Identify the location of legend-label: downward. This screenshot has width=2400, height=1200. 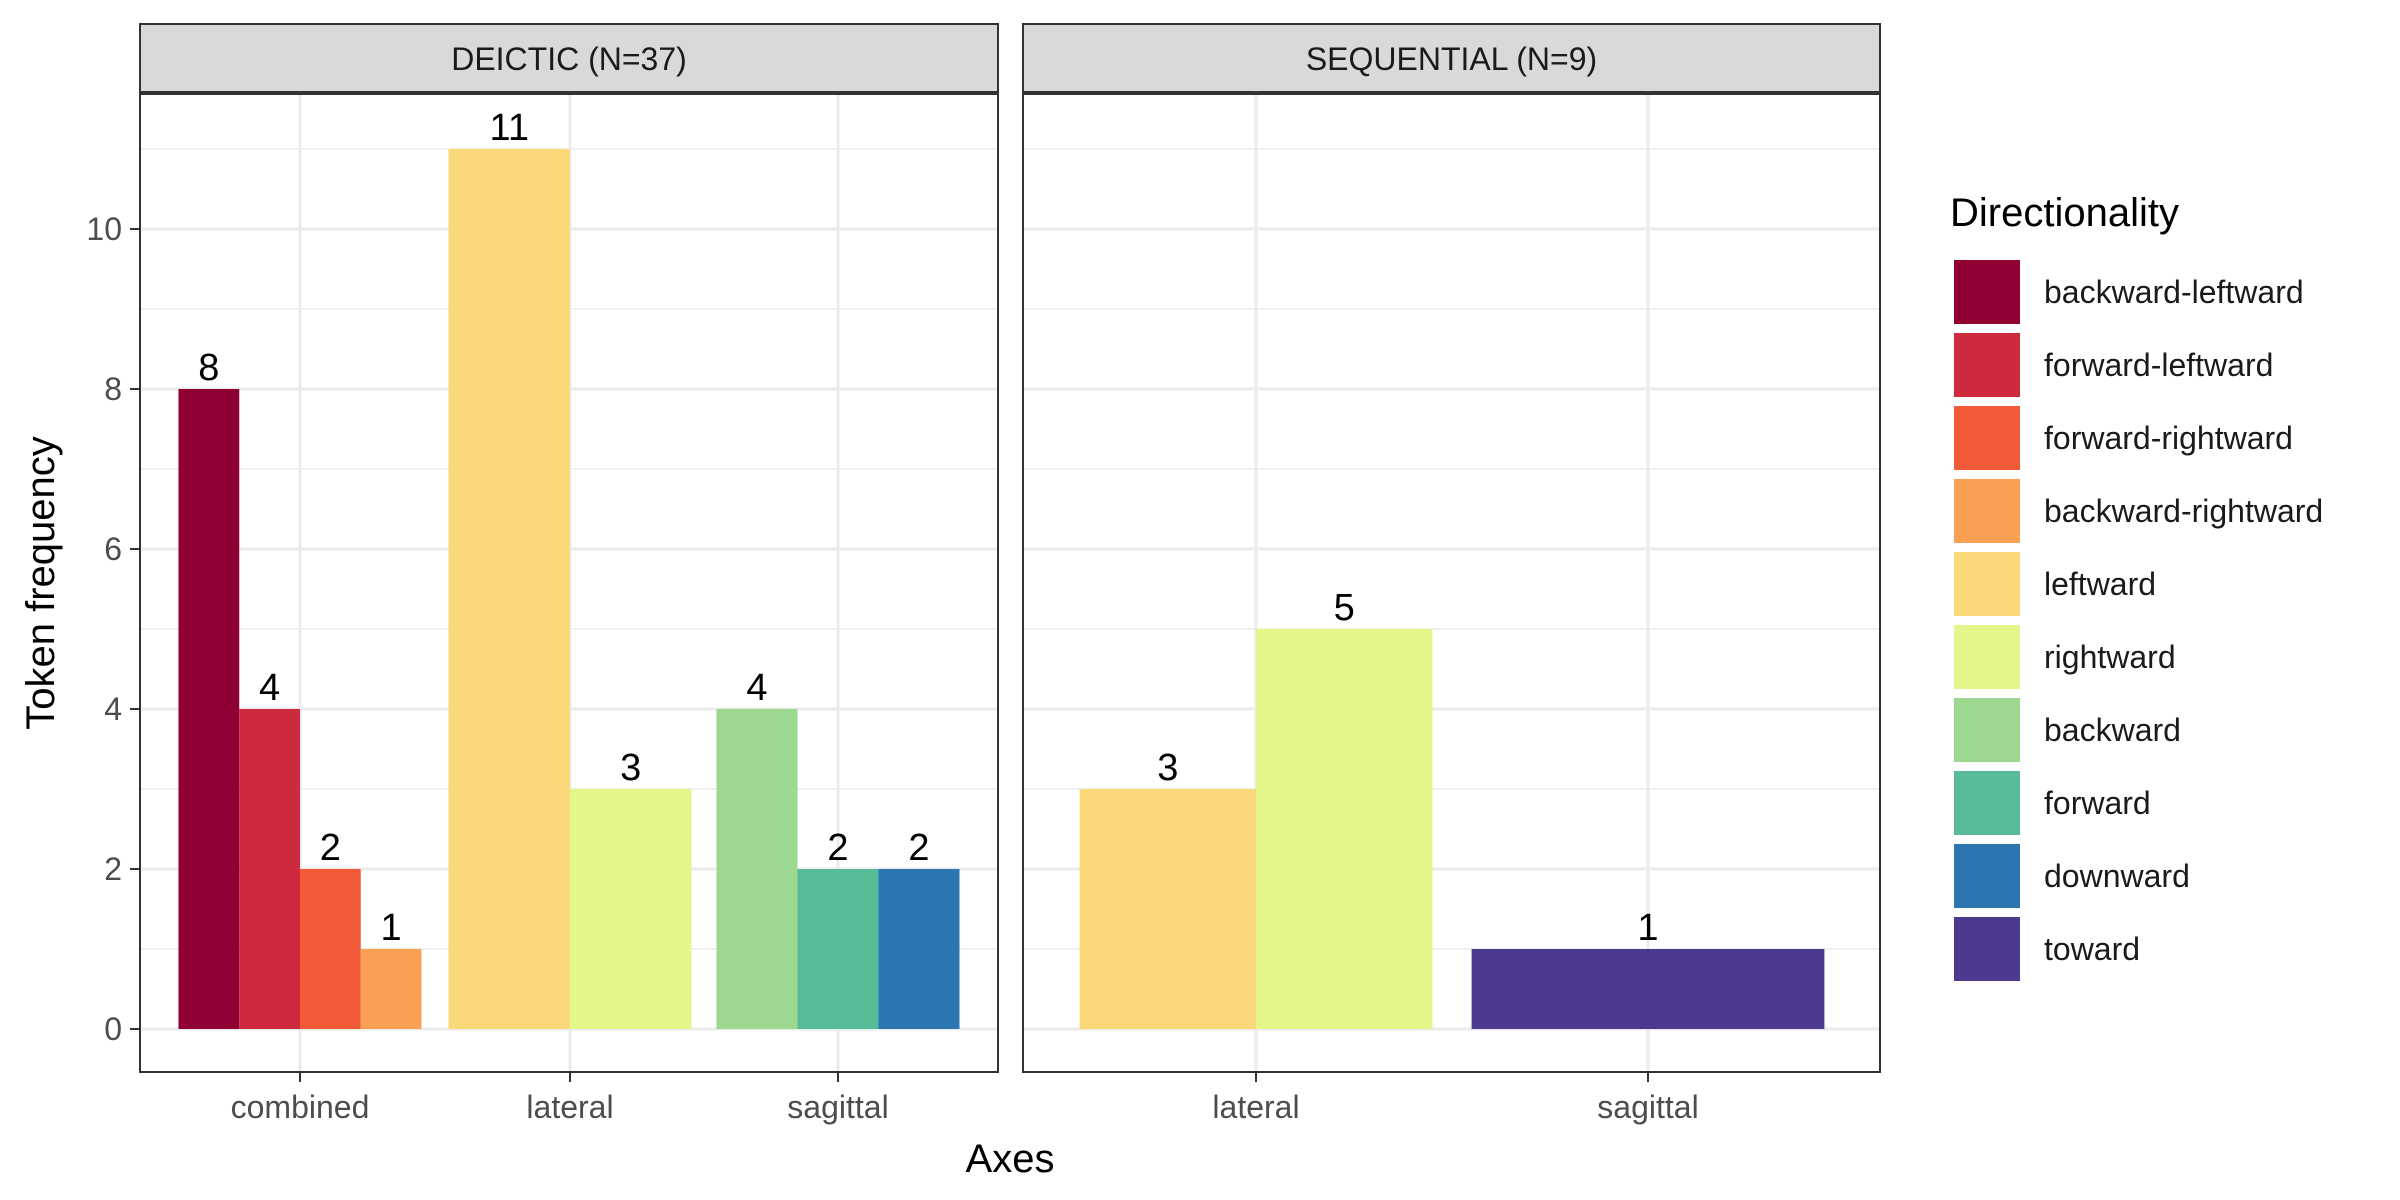
(2117, 876).